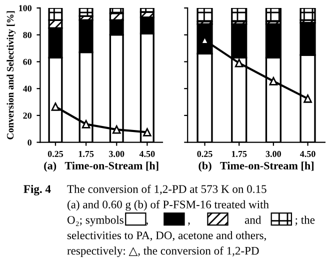 The width and height of the screenshot is (335, 266). Describe the element at coordinates (168, 205) in the screenshot. I see `text: (a) and 0.60 g (b) of P-FSM-16 treated with` at that location.